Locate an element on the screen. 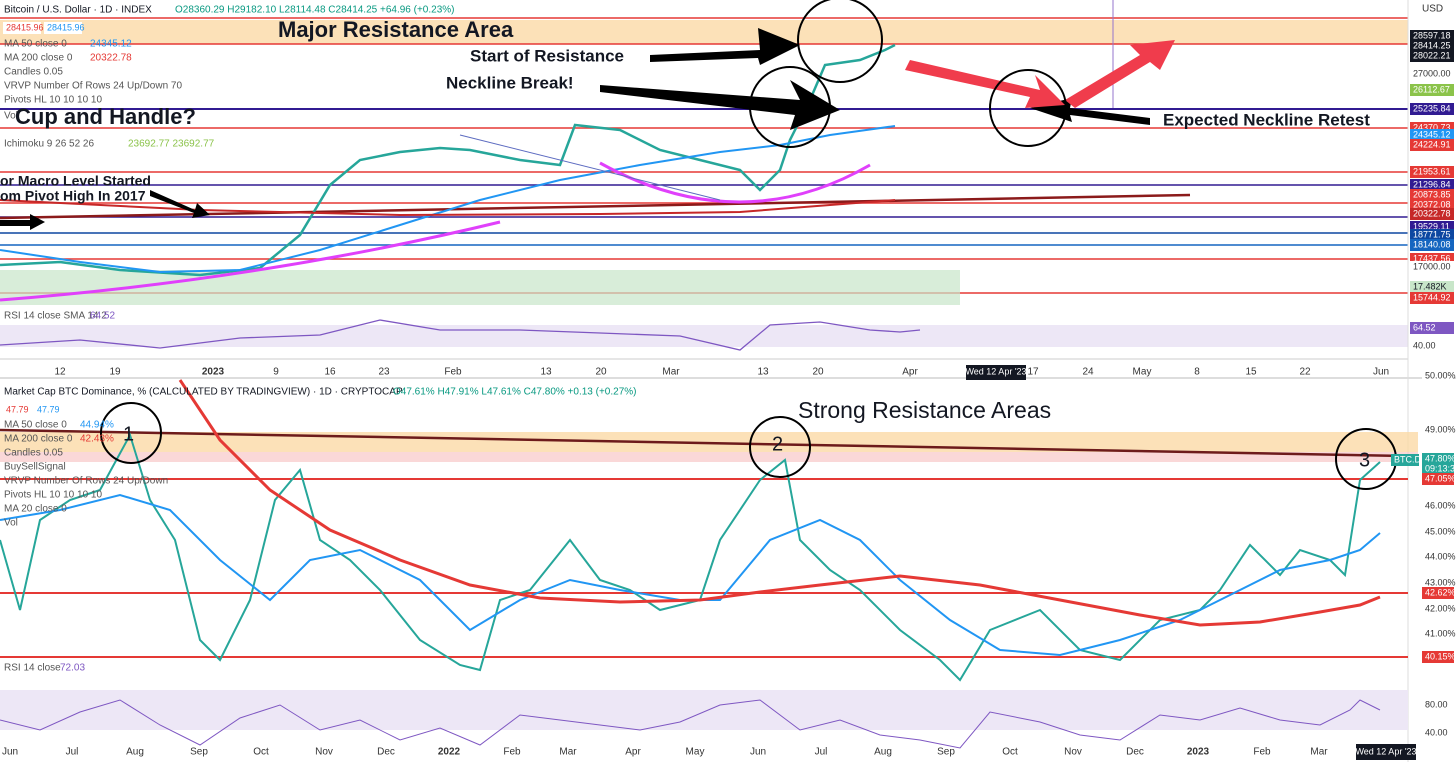  price-label: 20322.78 is located at coordinates (1432, 213).